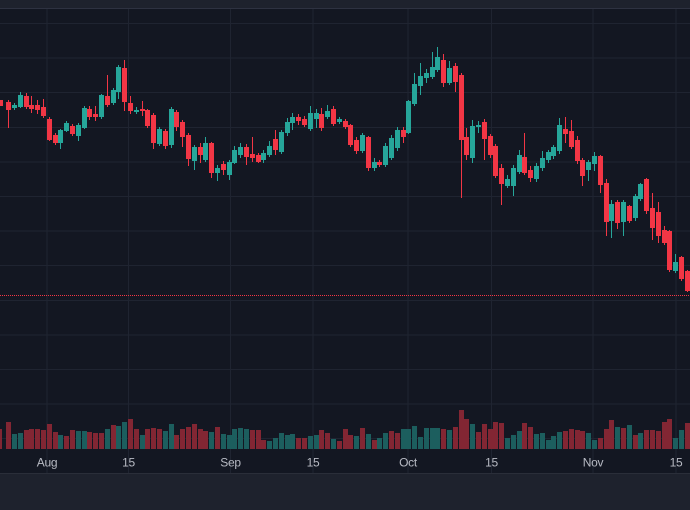  What do you see at coordinates (593, 463) in the screenshot?
I see `svg-text: Nov` at bounding box center [593, 463].